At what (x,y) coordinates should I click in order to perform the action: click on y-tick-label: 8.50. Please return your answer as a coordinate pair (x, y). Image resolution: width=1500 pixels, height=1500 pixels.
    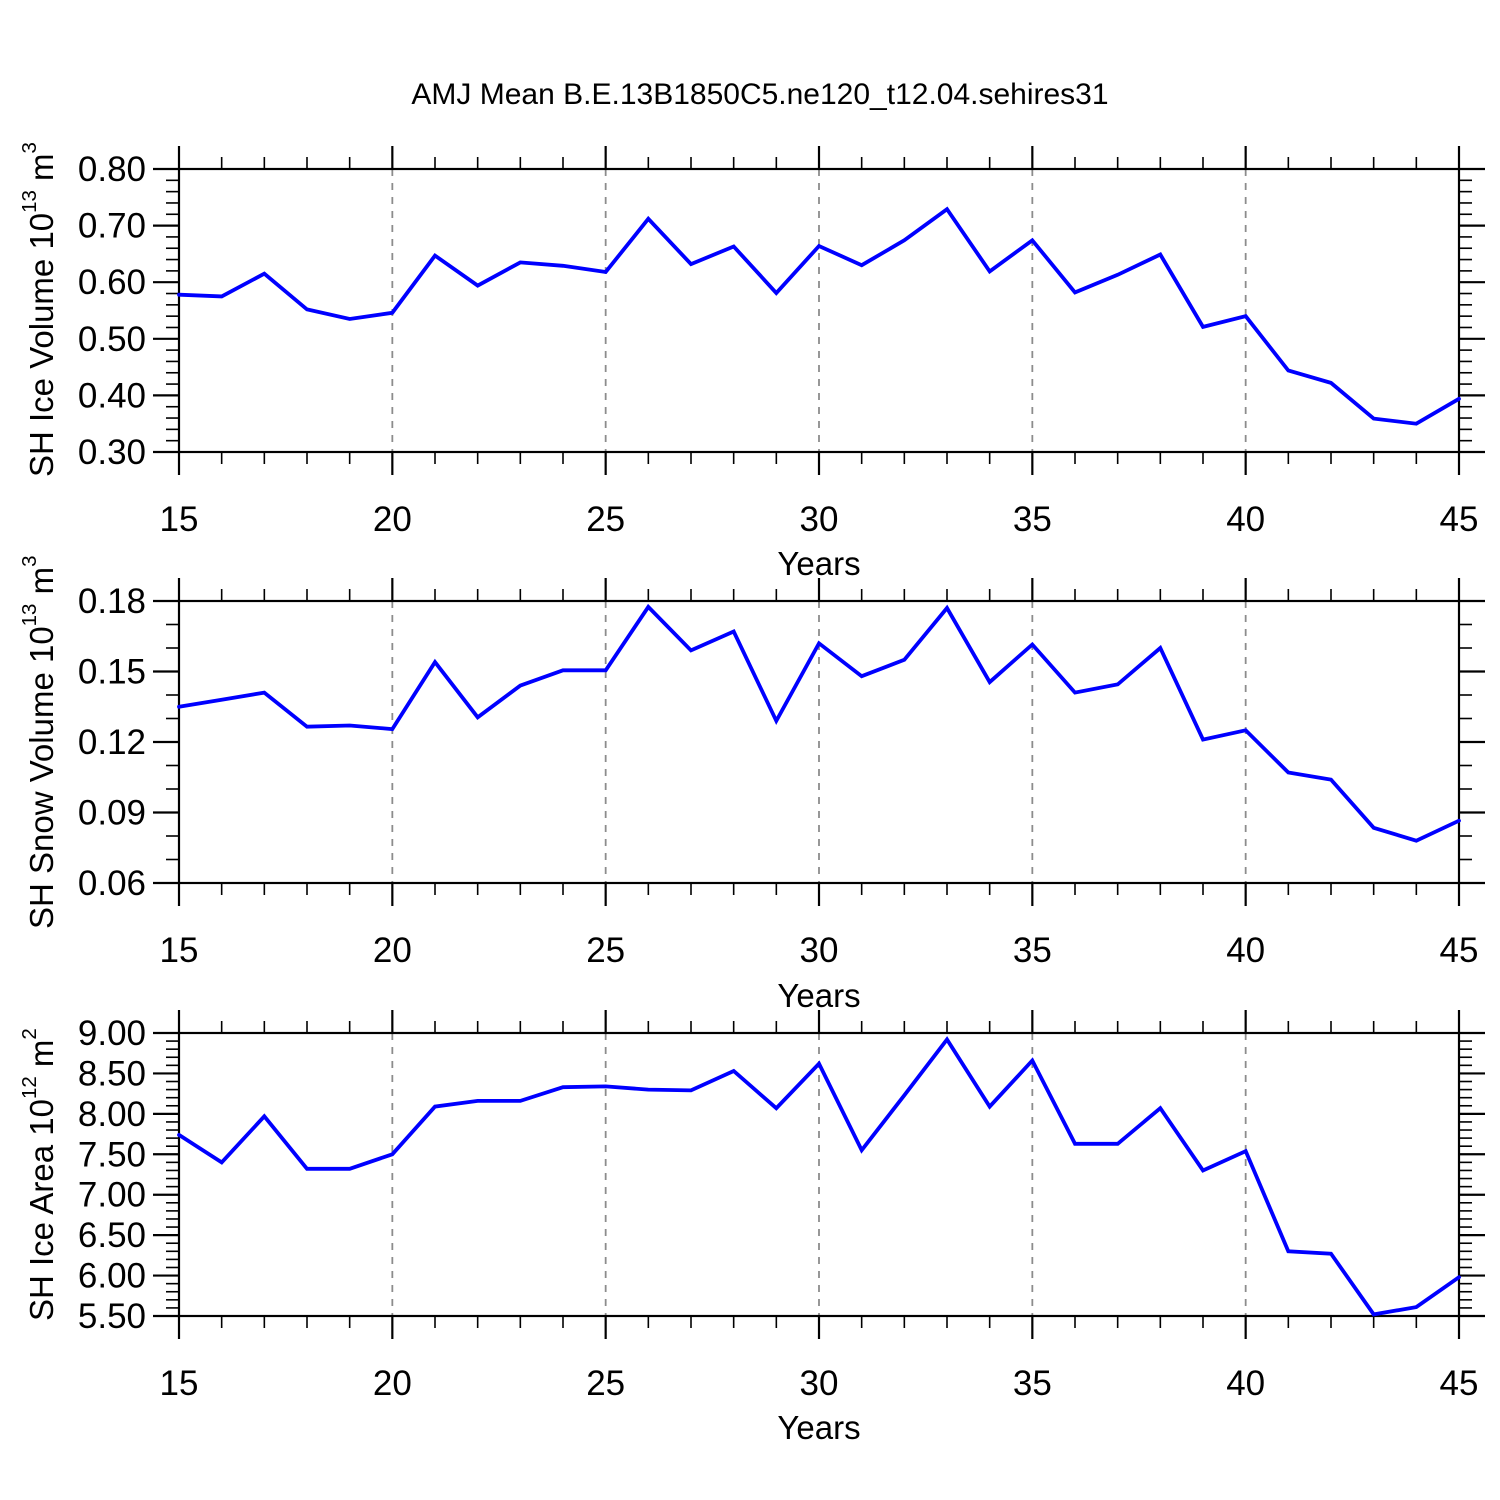
    Looking at the image, I should click on (112, 1073).